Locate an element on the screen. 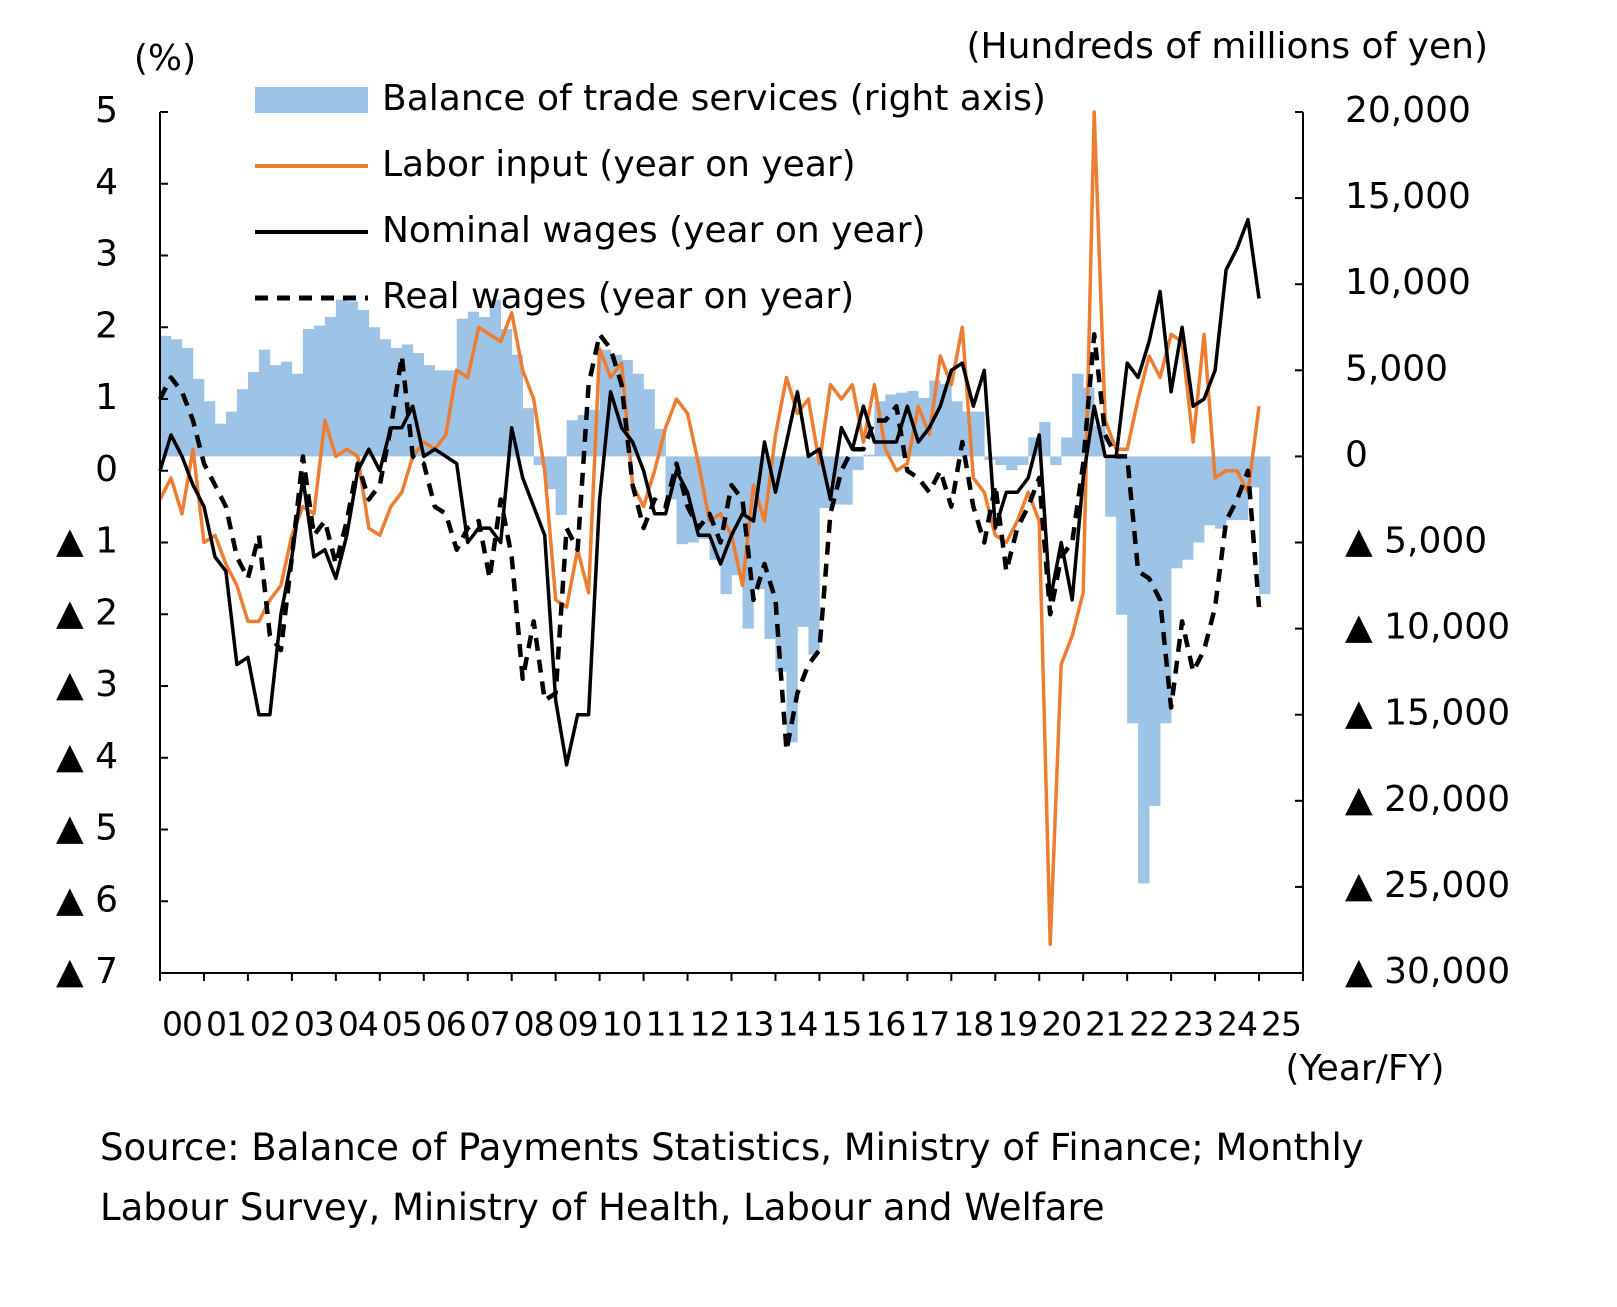 This screenshot has width=1617, height=1307. y2-tick-label: ▲ 15,000 is located at coordinates (1427, 713).